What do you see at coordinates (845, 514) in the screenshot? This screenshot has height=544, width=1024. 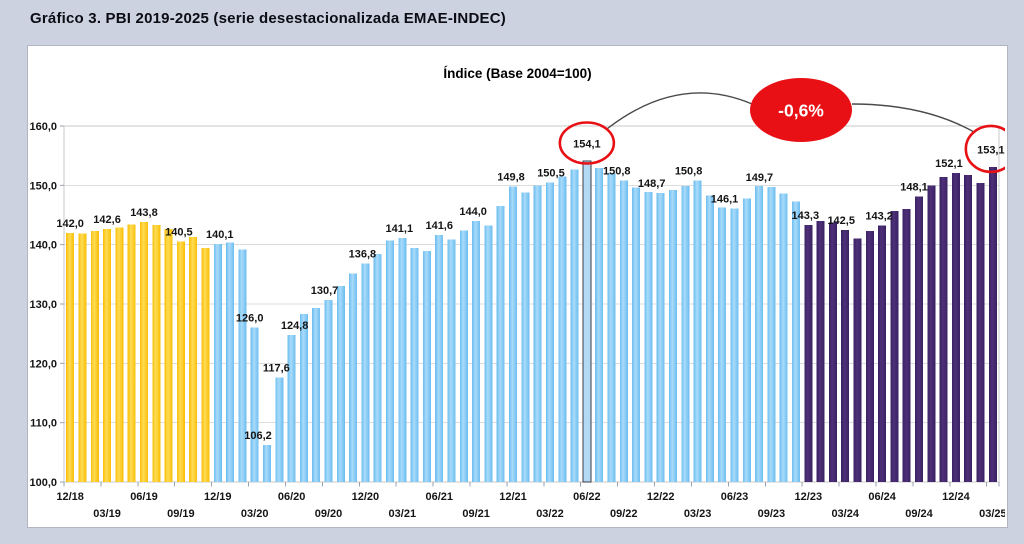 I see `x-tick-label: 03/24` at bounding box center [845, 514].